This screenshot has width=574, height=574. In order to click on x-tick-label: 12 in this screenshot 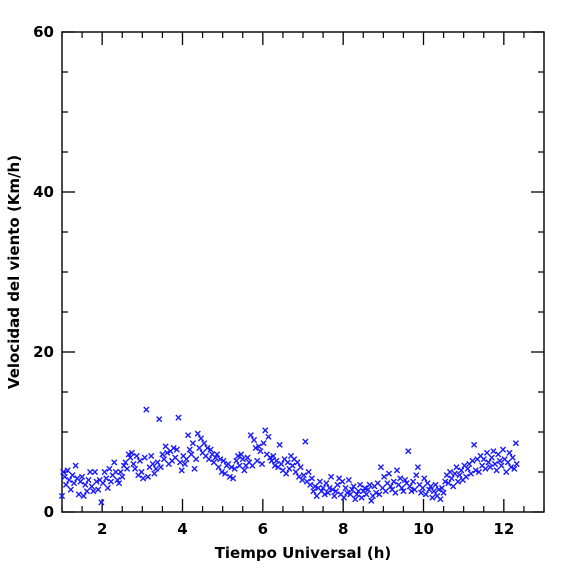, I will do `click(503, 529)`.